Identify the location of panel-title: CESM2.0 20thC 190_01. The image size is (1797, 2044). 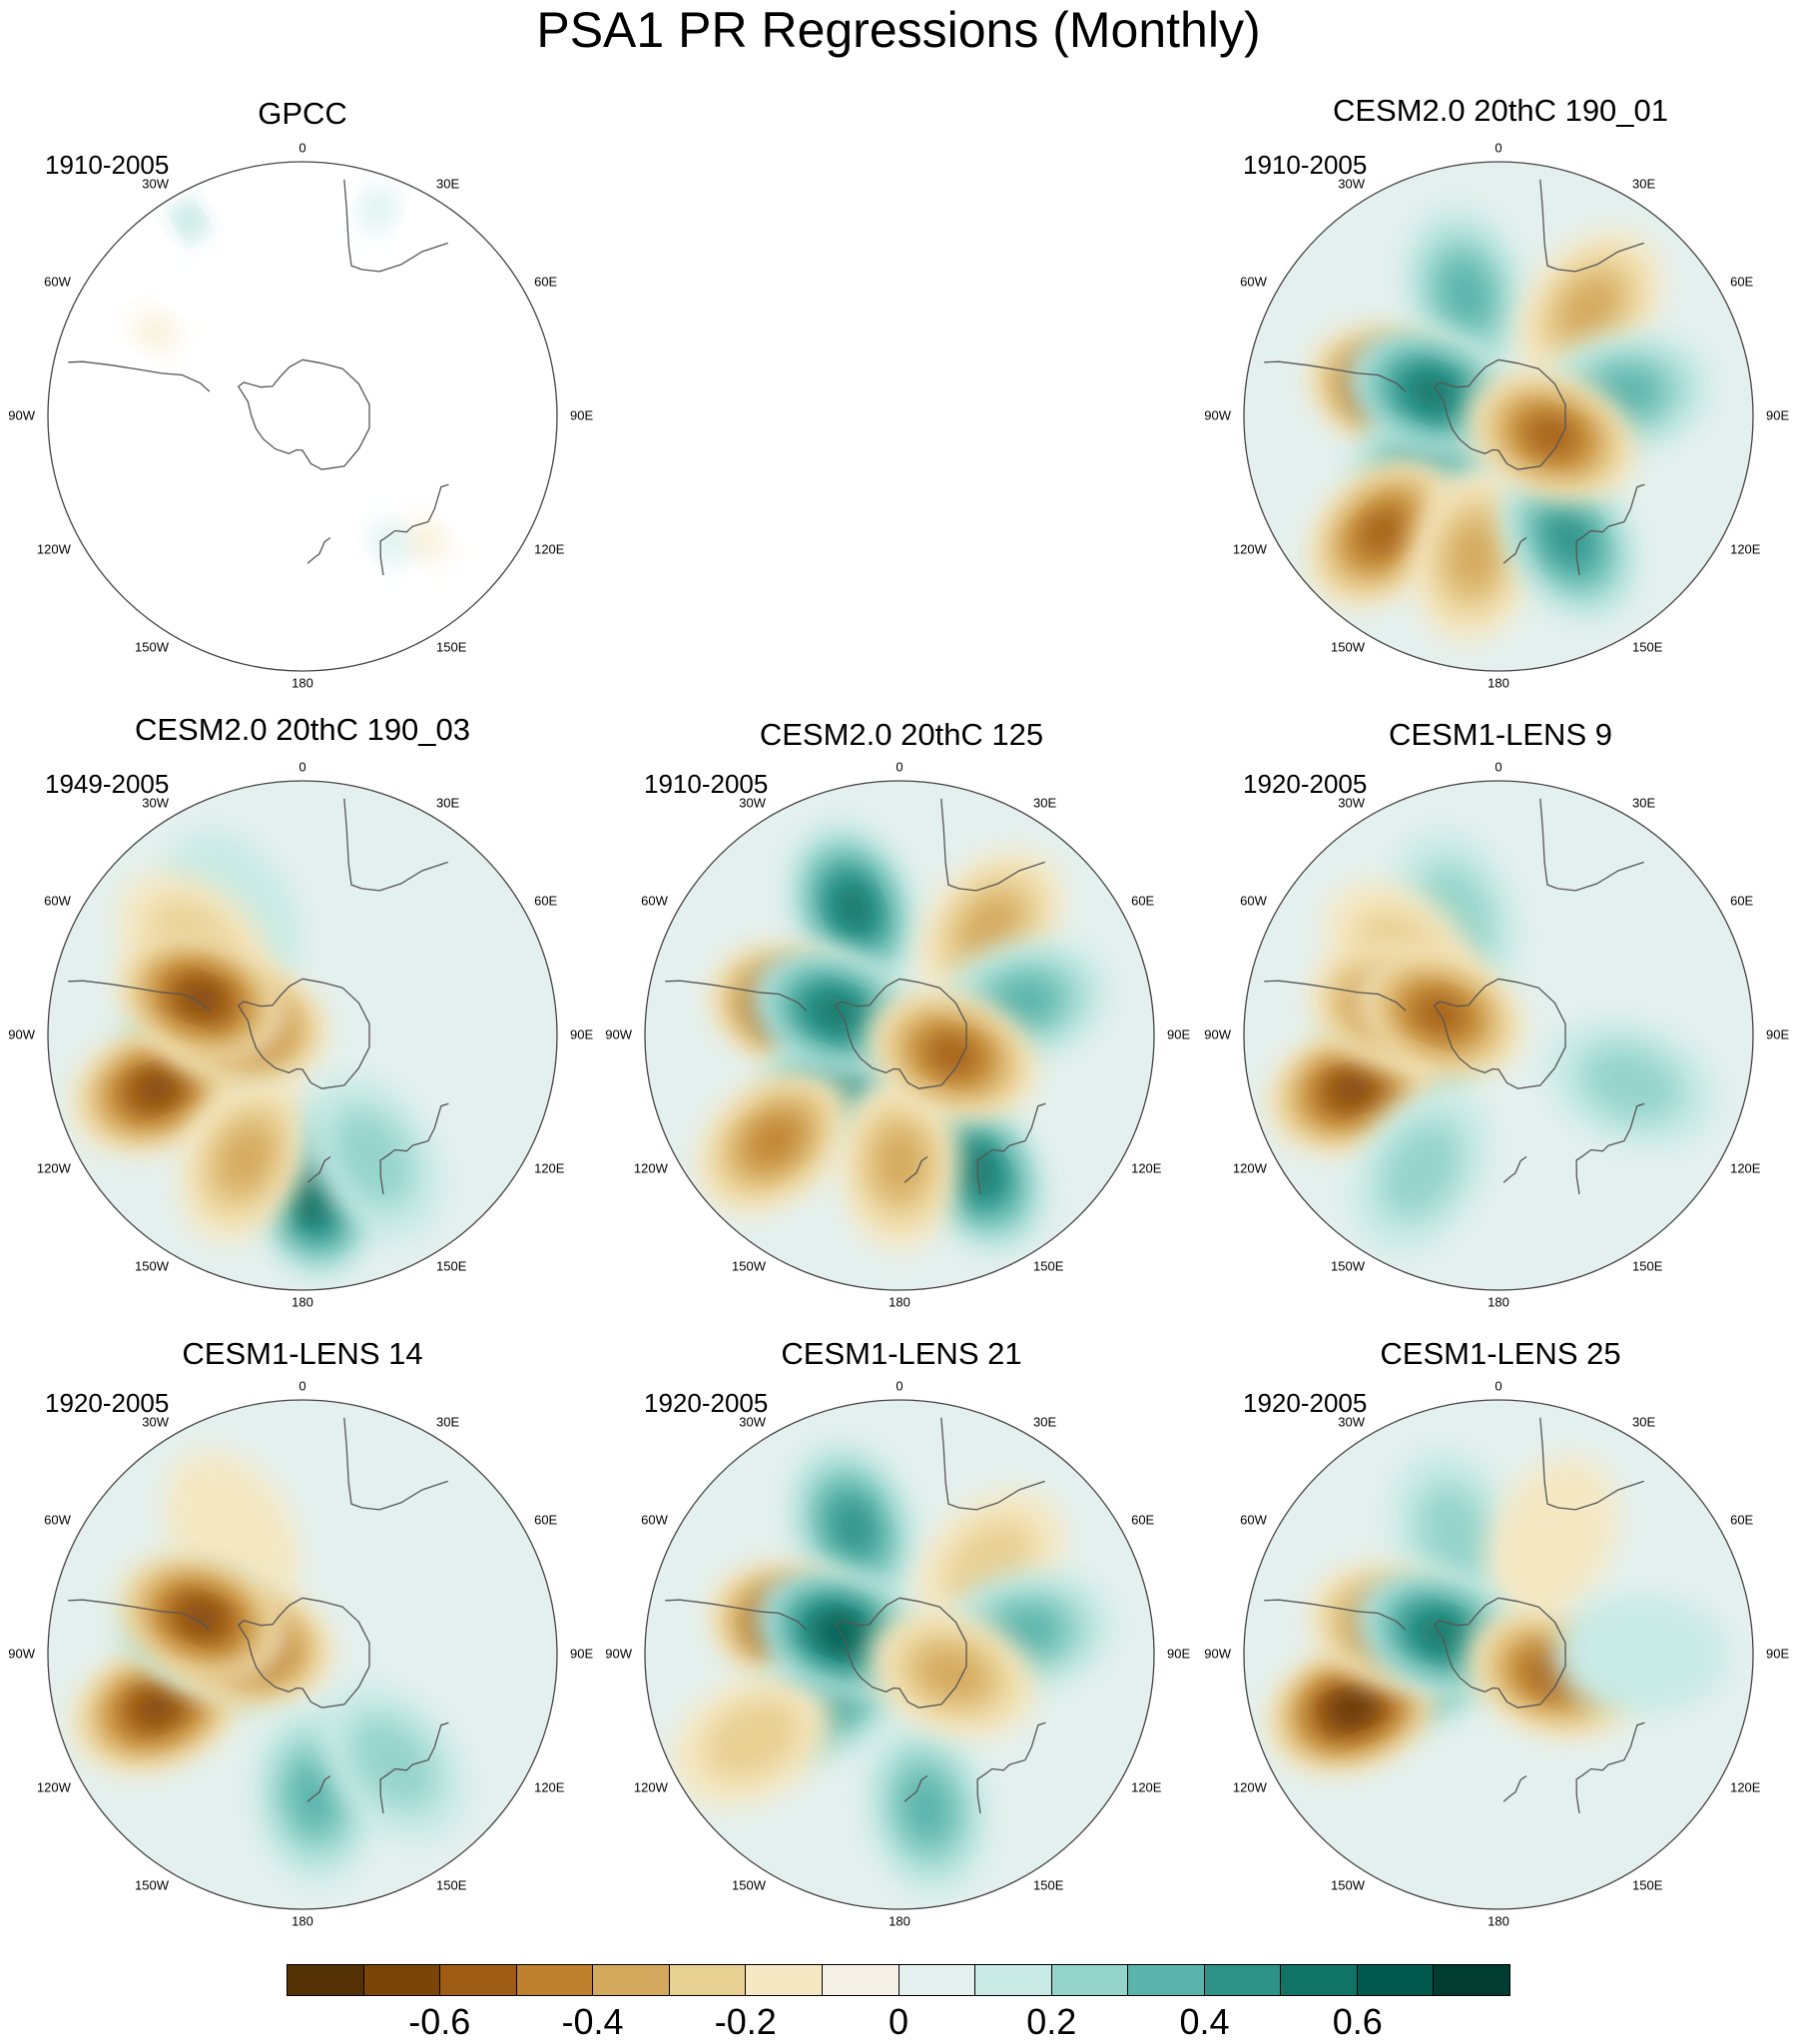
(1500, 110).